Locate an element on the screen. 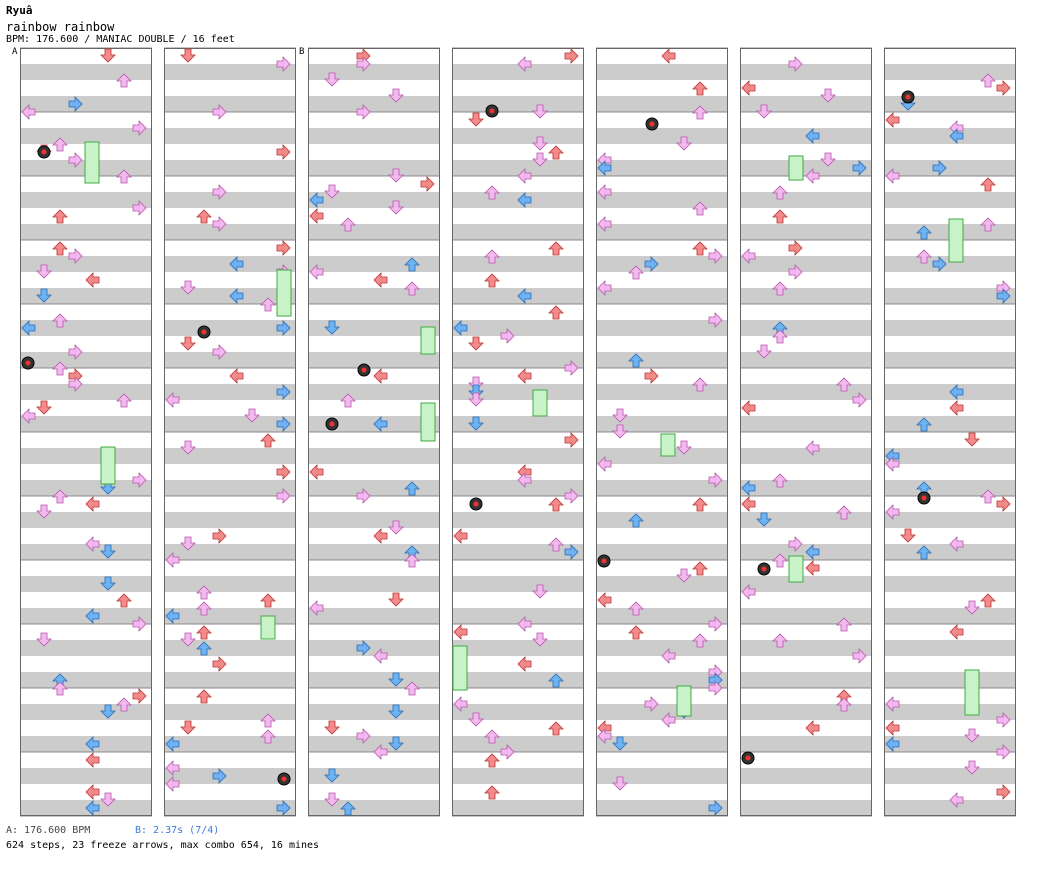  column-border is located at coordinates (950, 432).